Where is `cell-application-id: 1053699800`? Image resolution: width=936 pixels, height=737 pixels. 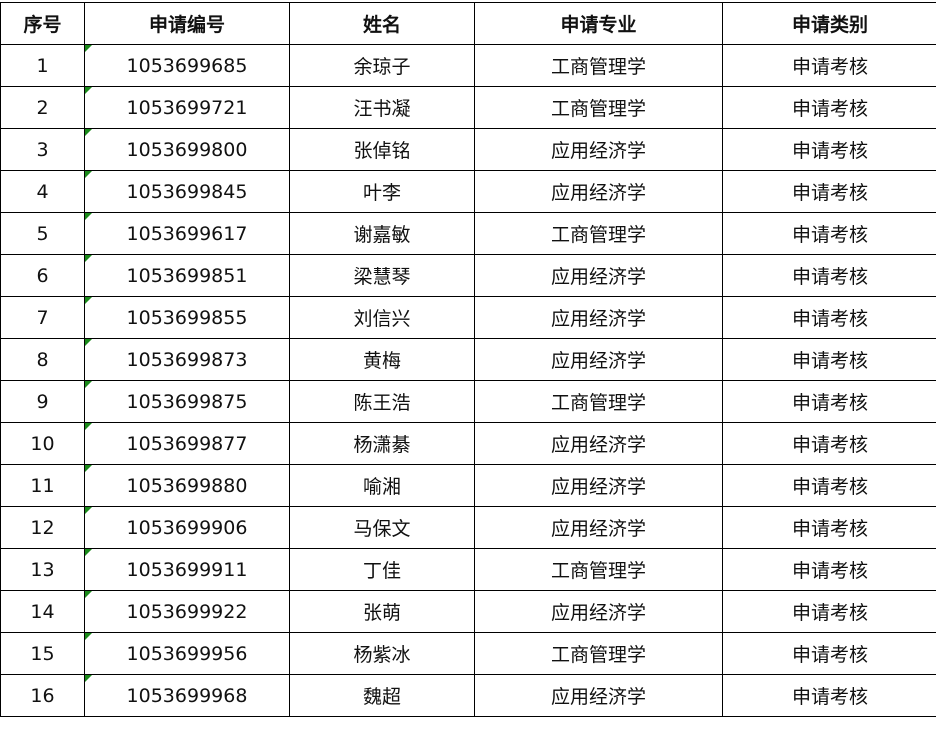
cell-application-id: 1053699800 is located at coordinates (187, 149).